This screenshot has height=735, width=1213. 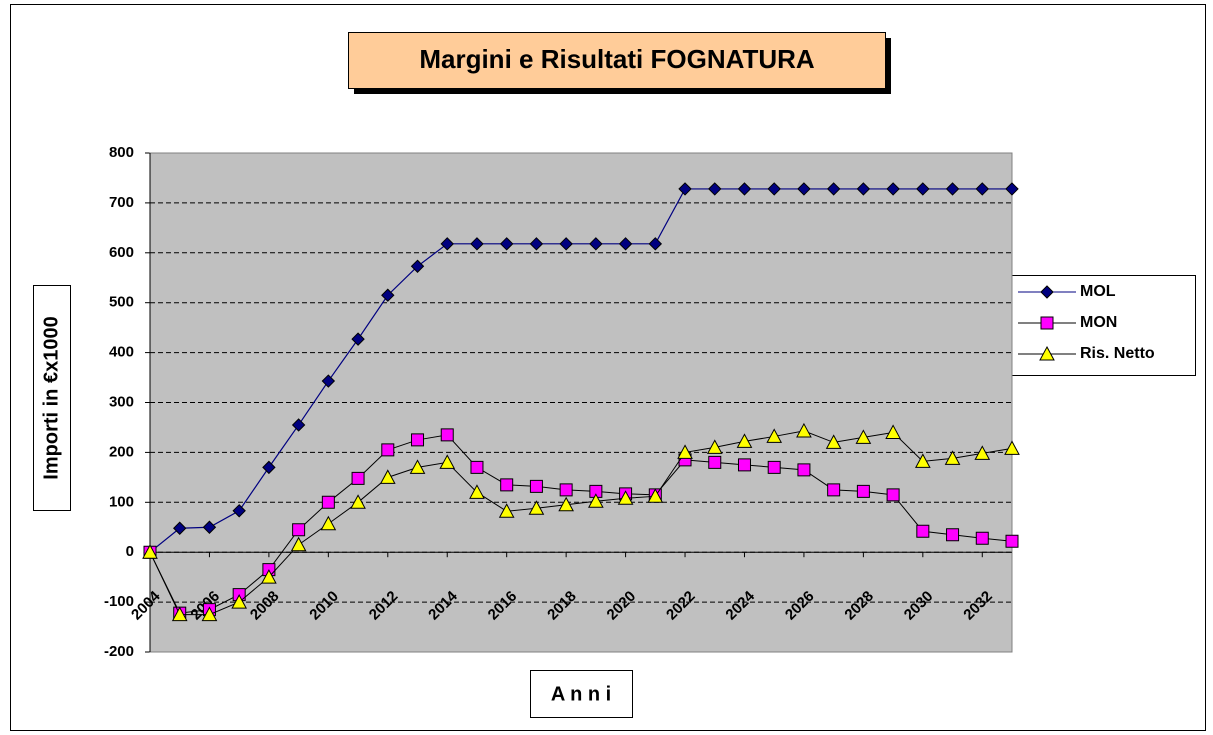 I want to click on title-box, so click(x=617, y=60).